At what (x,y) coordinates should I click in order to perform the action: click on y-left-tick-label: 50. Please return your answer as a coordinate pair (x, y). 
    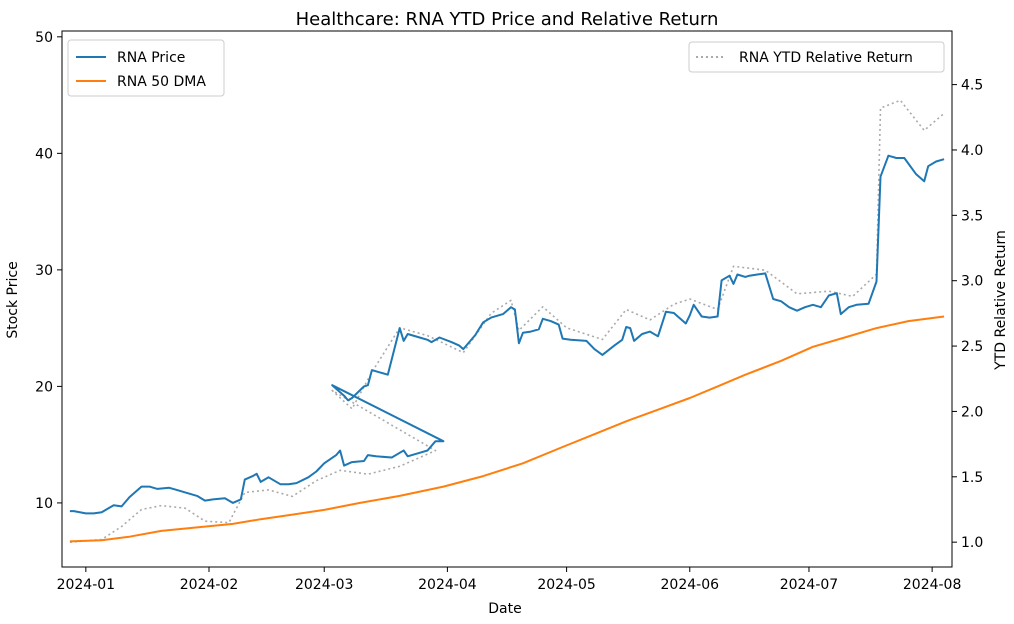
    Looking at the image, I should click on (44, 38).